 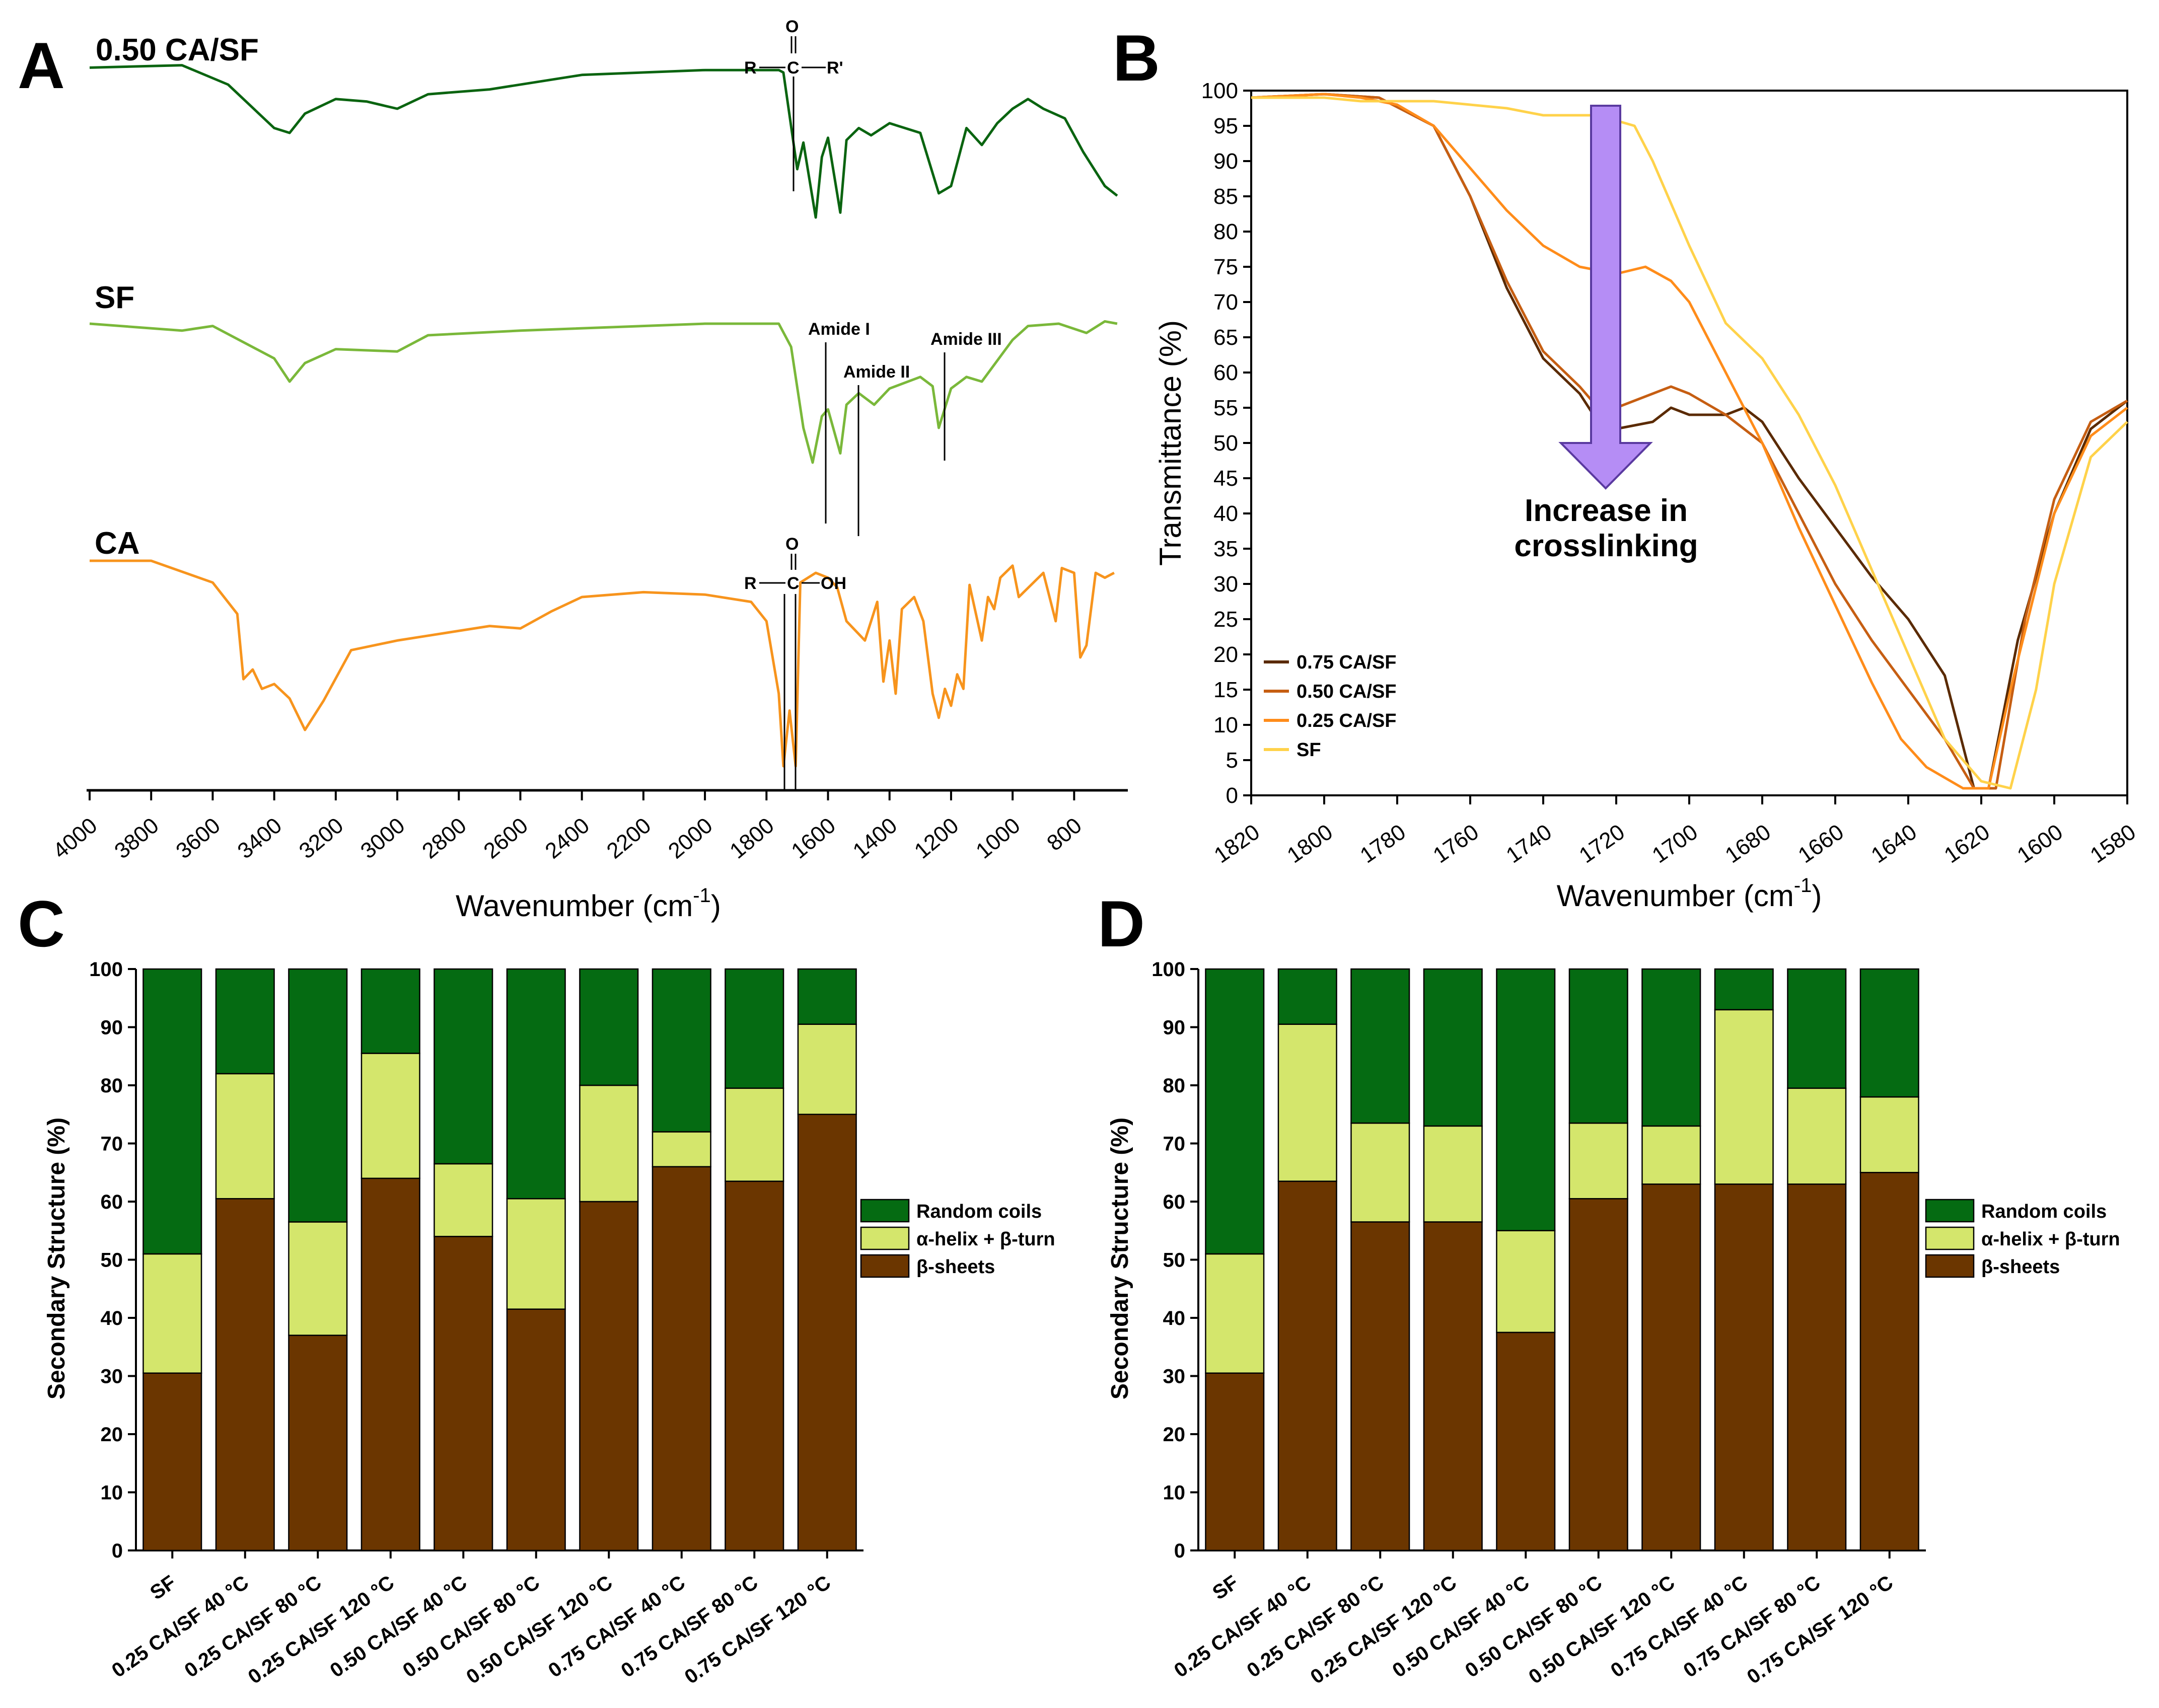 I want to click on panel-a-tick-label: 3000, so click(x=382, y=838).